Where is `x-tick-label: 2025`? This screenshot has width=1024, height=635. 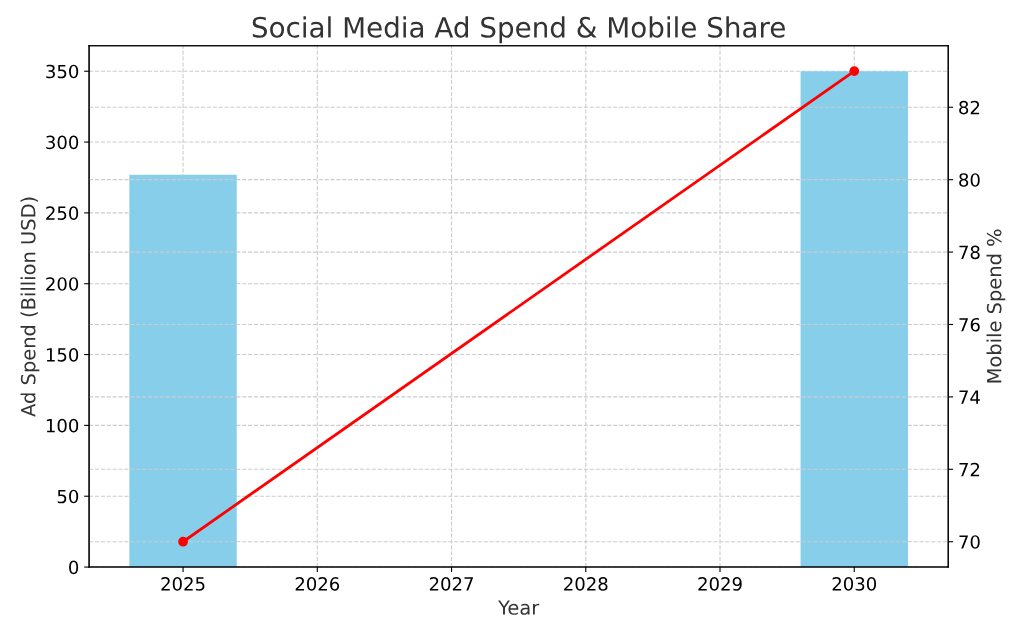 x-tick-label: 2025 is located at coordinates (183, 584).